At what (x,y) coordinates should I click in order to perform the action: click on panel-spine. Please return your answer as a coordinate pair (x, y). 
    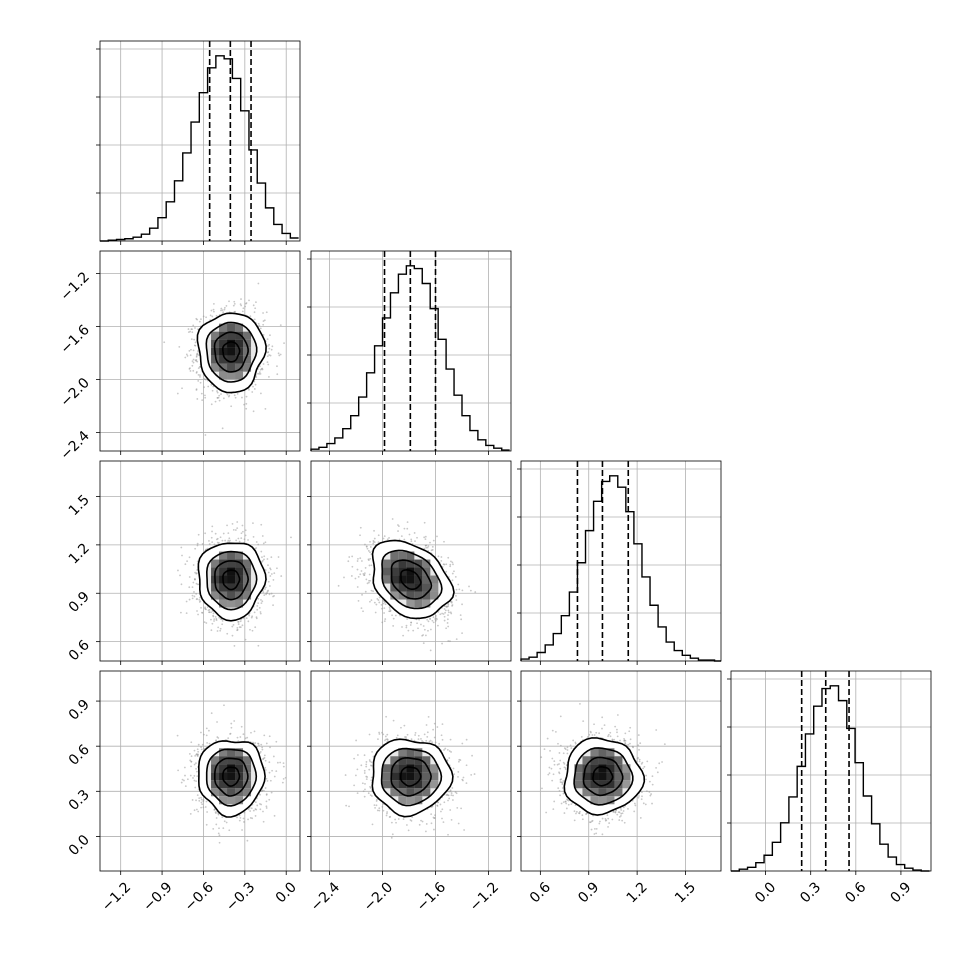
    Looking at the image, I should click on (200, 561).